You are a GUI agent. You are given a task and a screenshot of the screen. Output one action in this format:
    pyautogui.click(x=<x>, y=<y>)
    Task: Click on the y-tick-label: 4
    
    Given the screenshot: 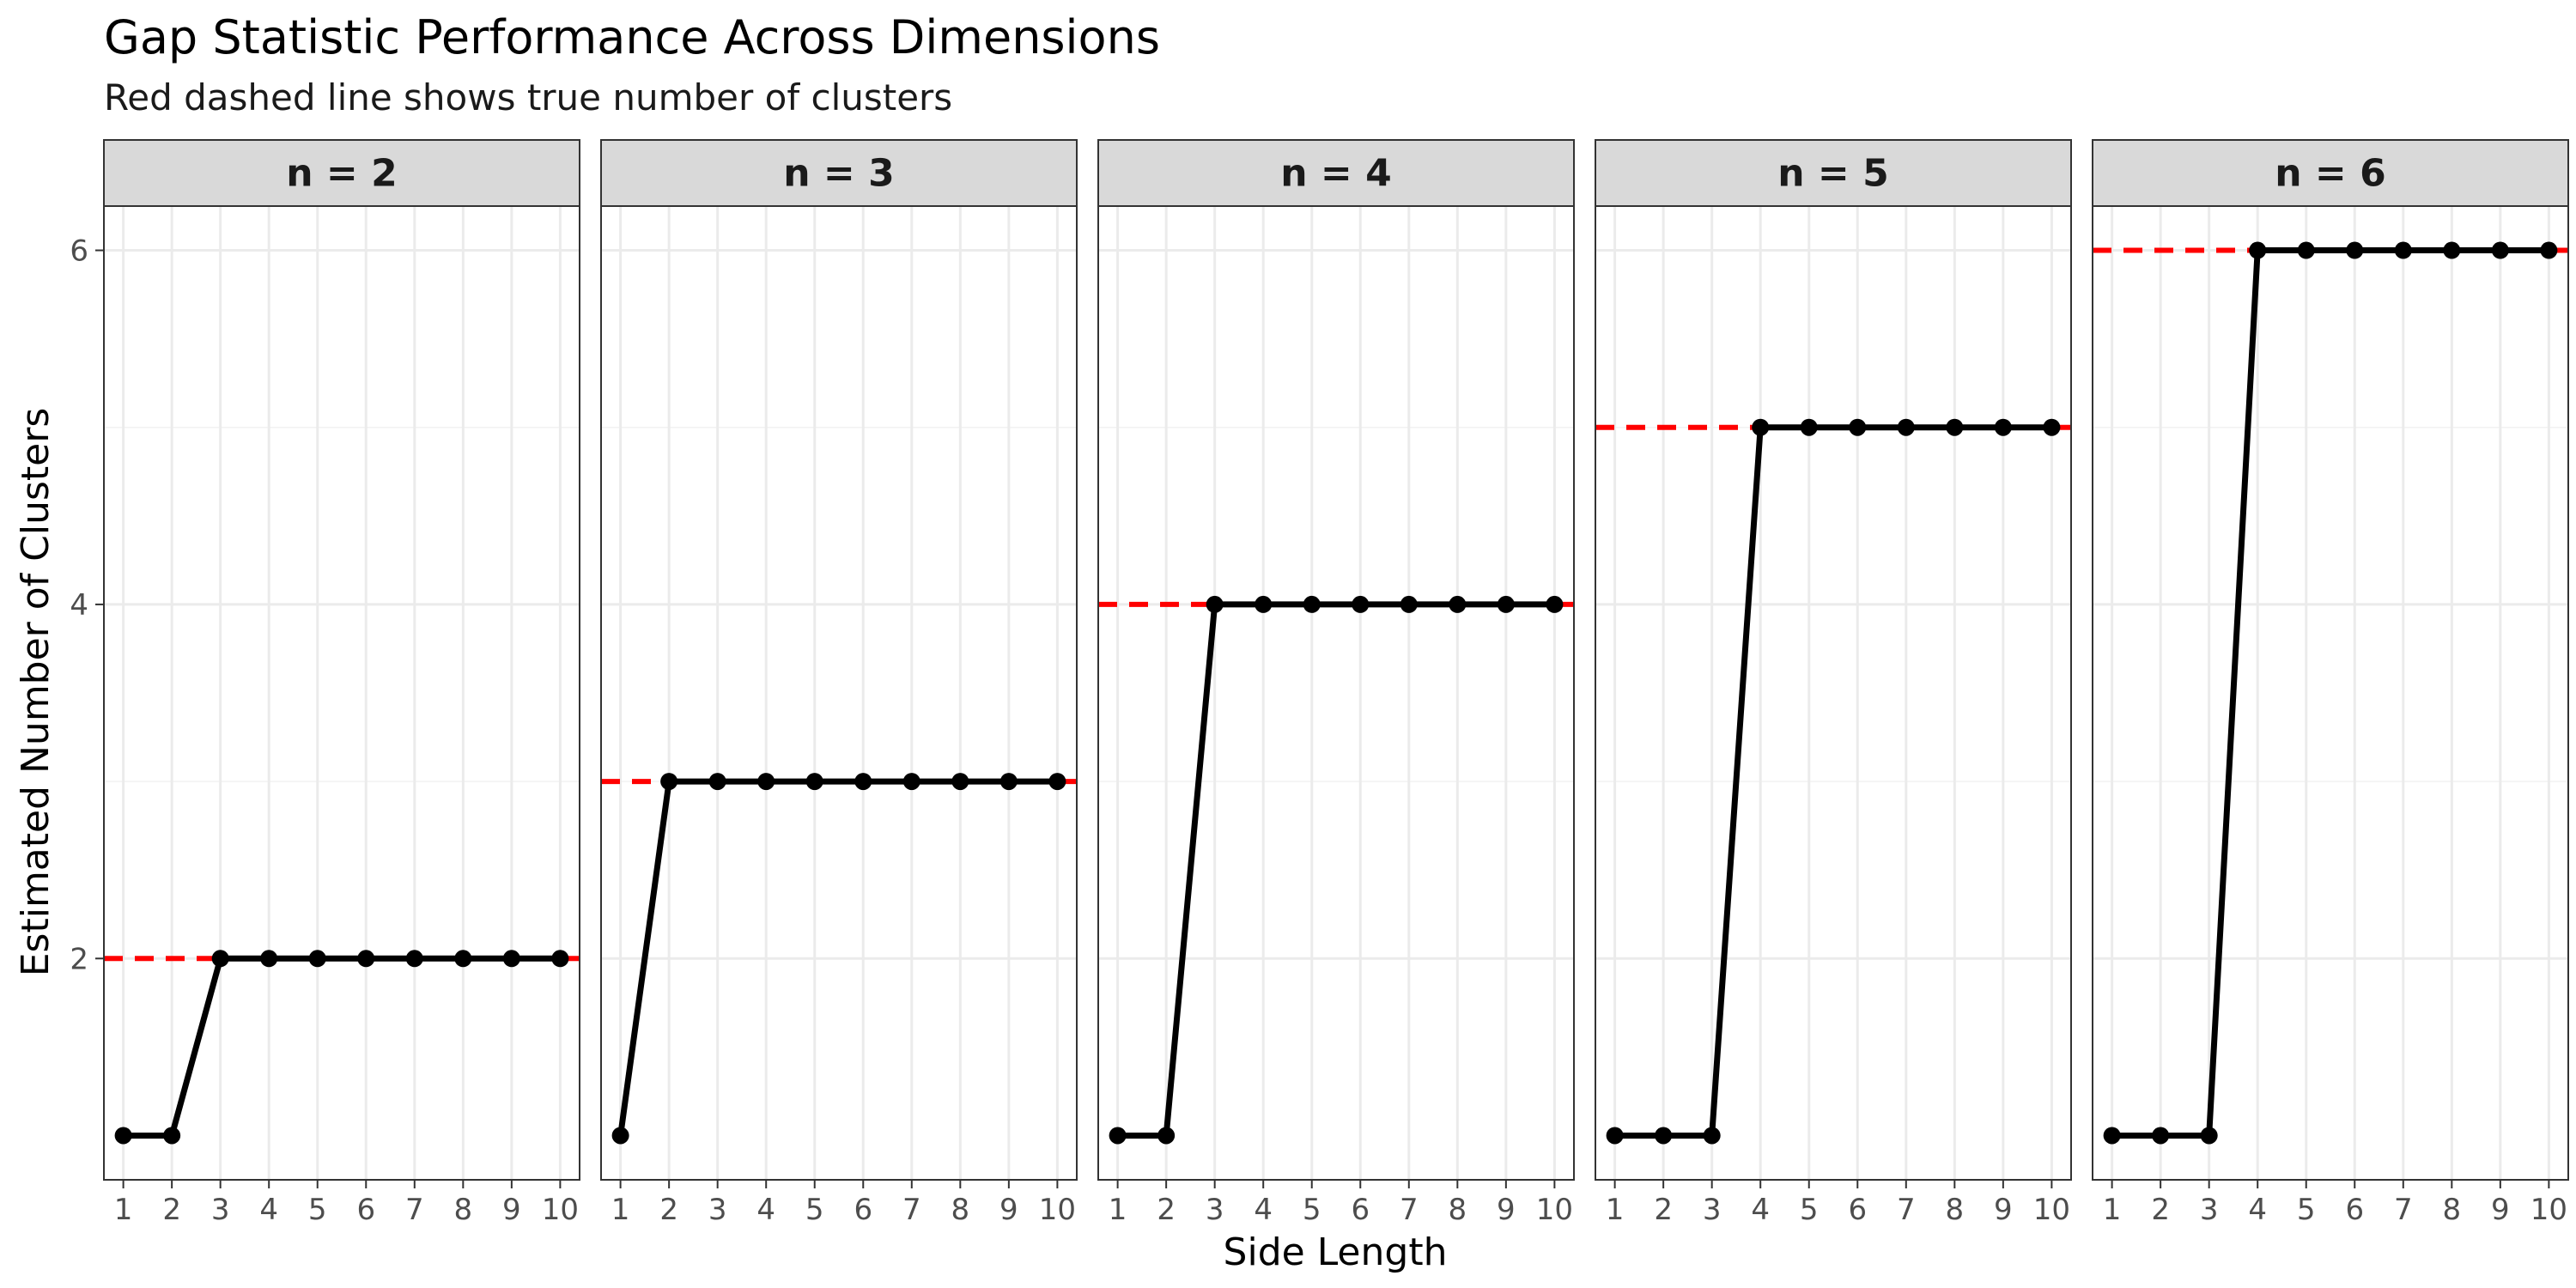 What is the action you would take?
    pyautogui.click(x=79, y=605)
    